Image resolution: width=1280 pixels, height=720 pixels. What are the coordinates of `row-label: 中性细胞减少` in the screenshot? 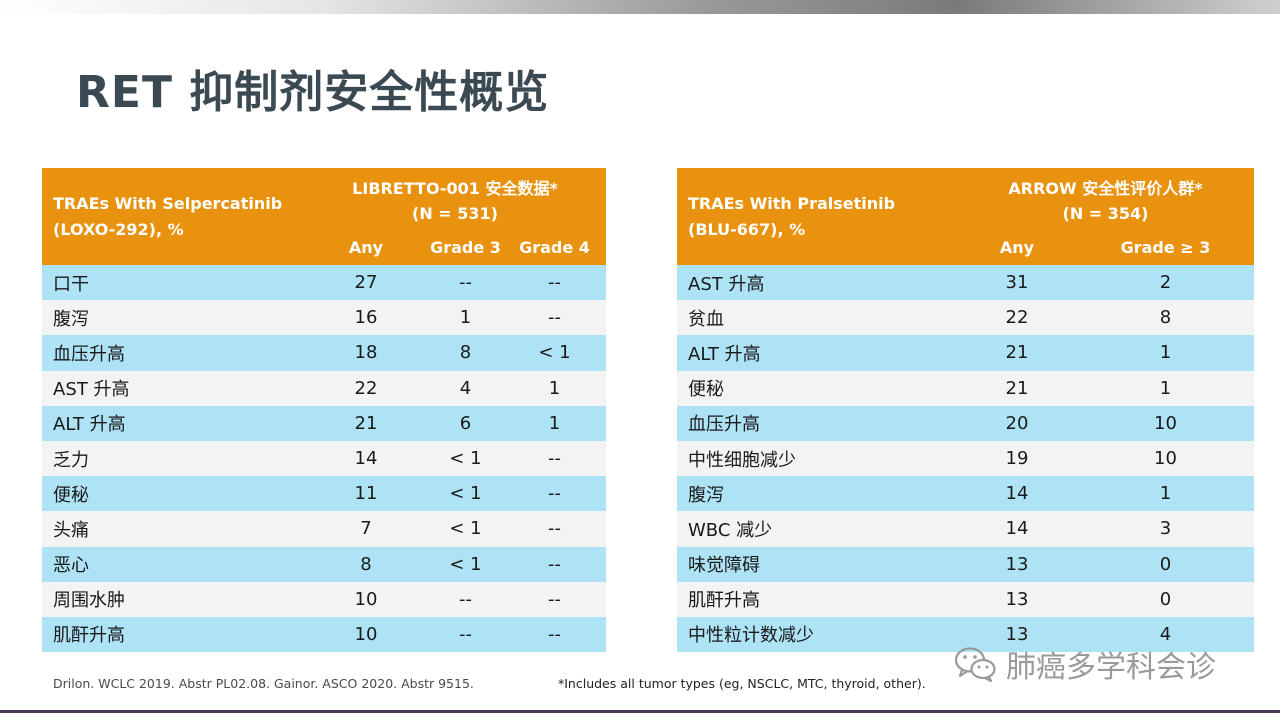 It's located at (817, 458).